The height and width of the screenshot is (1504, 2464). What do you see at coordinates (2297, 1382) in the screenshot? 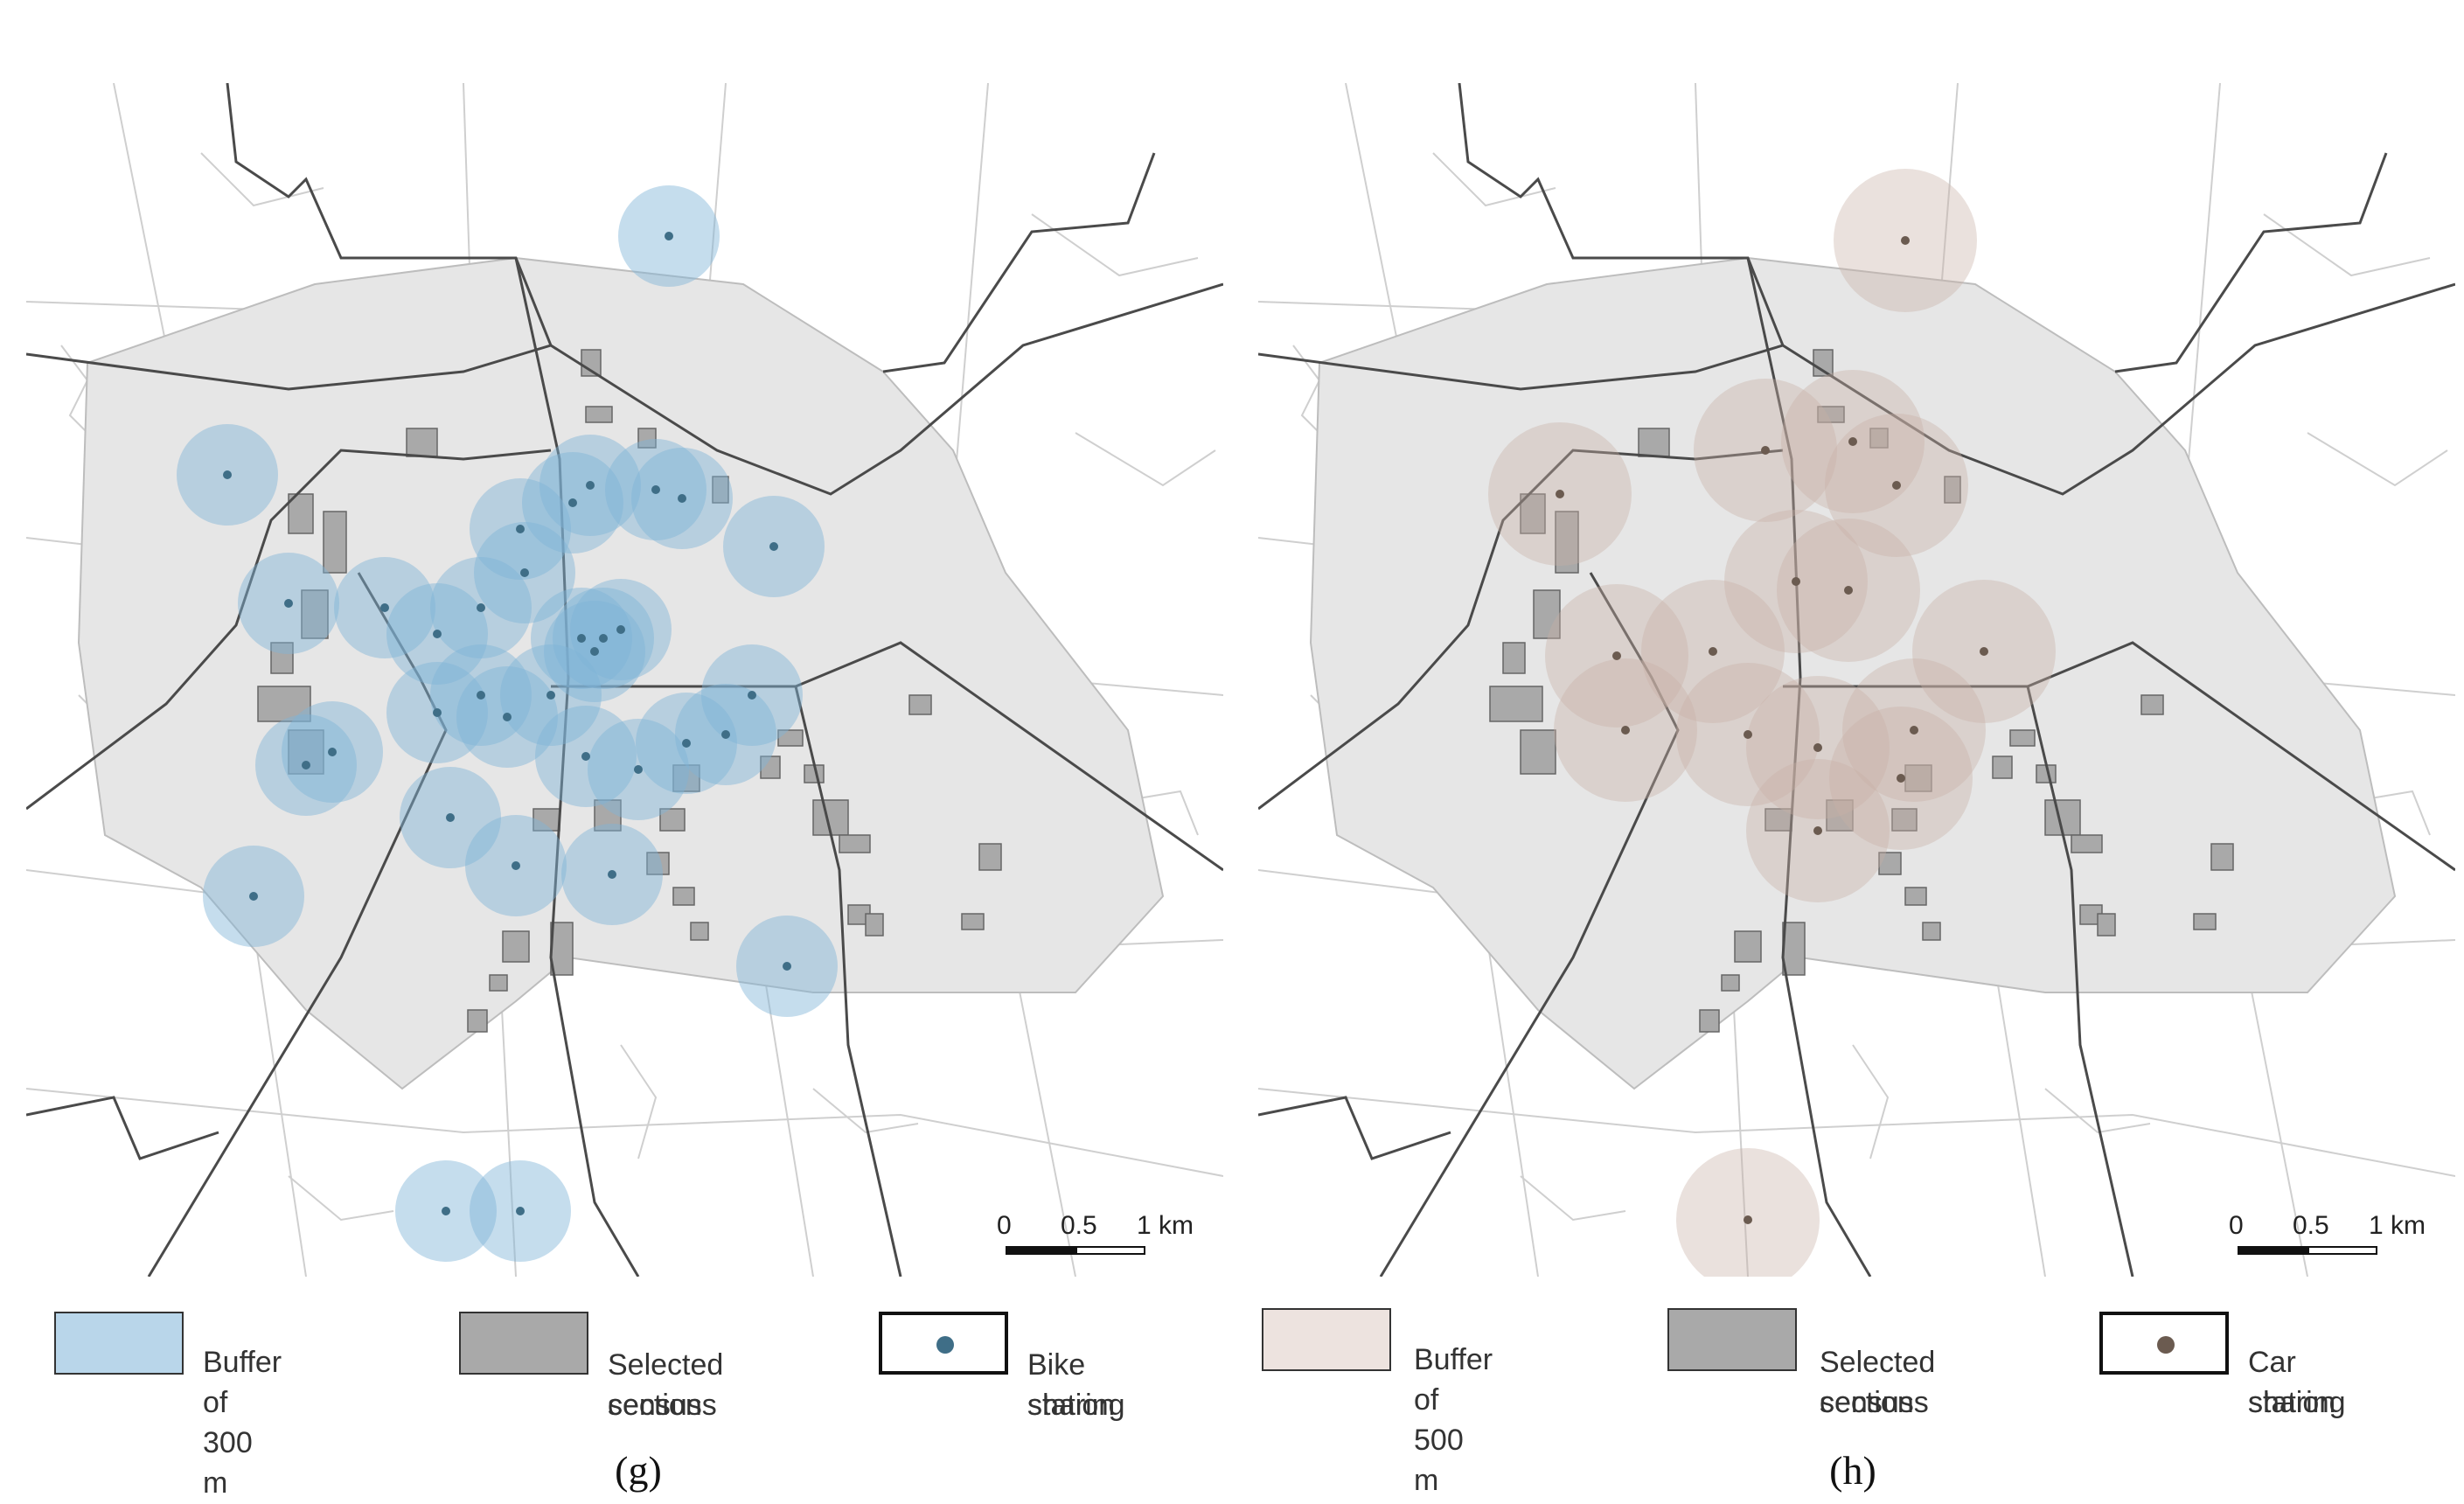
I see `legend-station-label-1: Car sharing` at bounding box center [2297, 1382].